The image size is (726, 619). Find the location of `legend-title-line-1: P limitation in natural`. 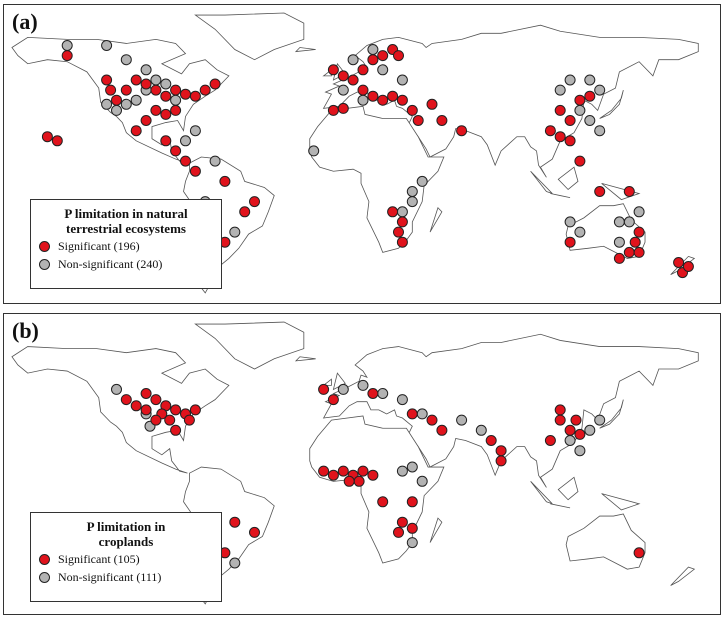

legend-title-line-1: P limitation in natural is located at coordinates (126, 213).